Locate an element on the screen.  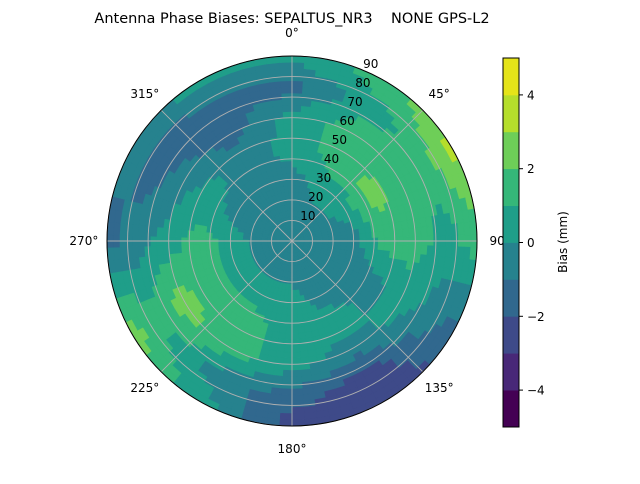
radial-tick-60: 60 is located at coordinates (347, 121).